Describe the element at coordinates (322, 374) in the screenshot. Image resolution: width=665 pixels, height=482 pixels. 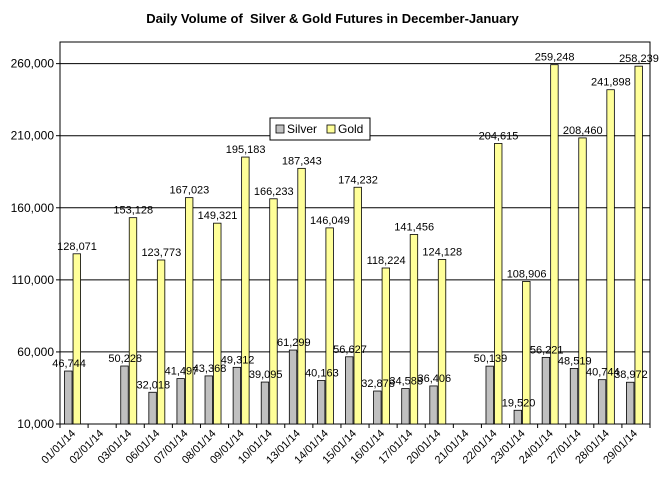
I see `data-label-silver: 40,163` at that location.